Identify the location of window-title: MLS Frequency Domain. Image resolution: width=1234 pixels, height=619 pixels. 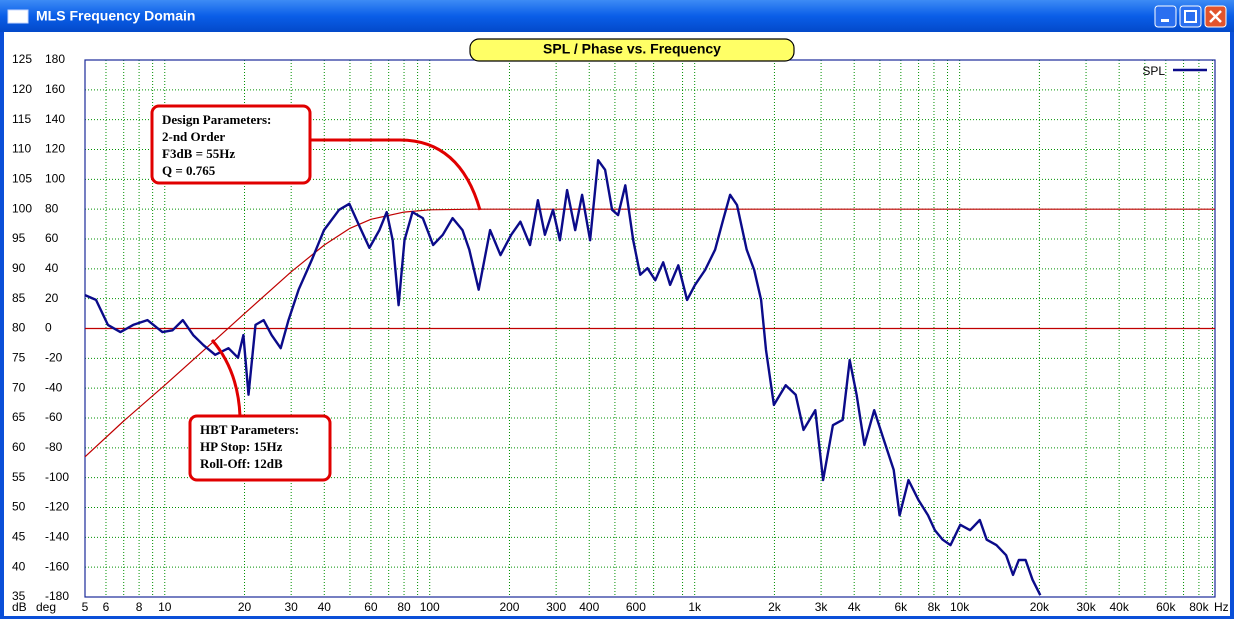
(115, 16).